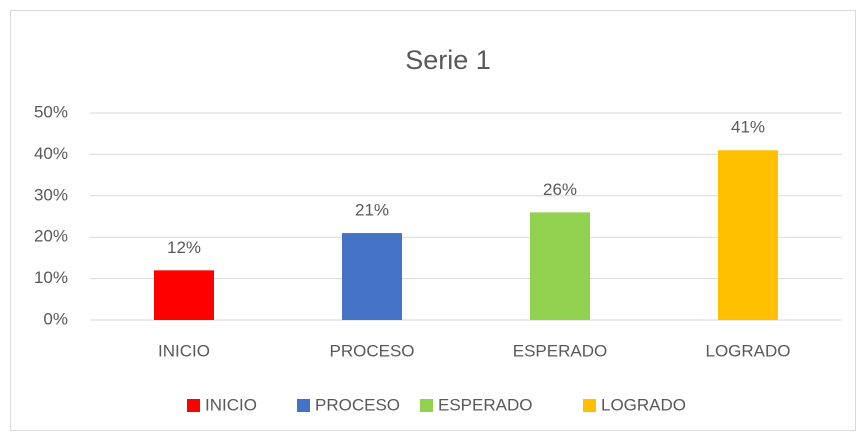 Image resolution: width=860 pixels, height=435 pixels. What do you see at coordinates (51, 111) in the screenshot?
I see `y-tick-label: 50%` at bounding box center [51, 111].